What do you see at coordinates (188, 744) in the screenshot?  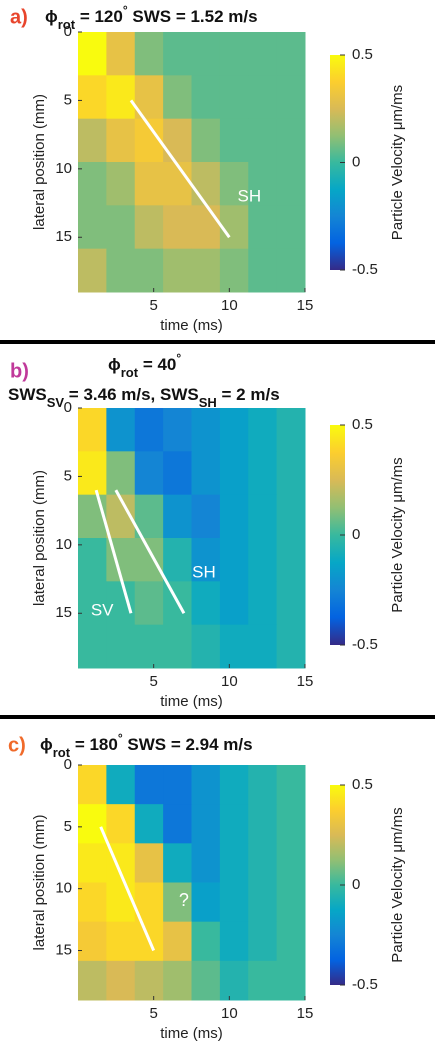 I see `title-part: SWS = 2.94 m/s` at bounding box center [188, 744].